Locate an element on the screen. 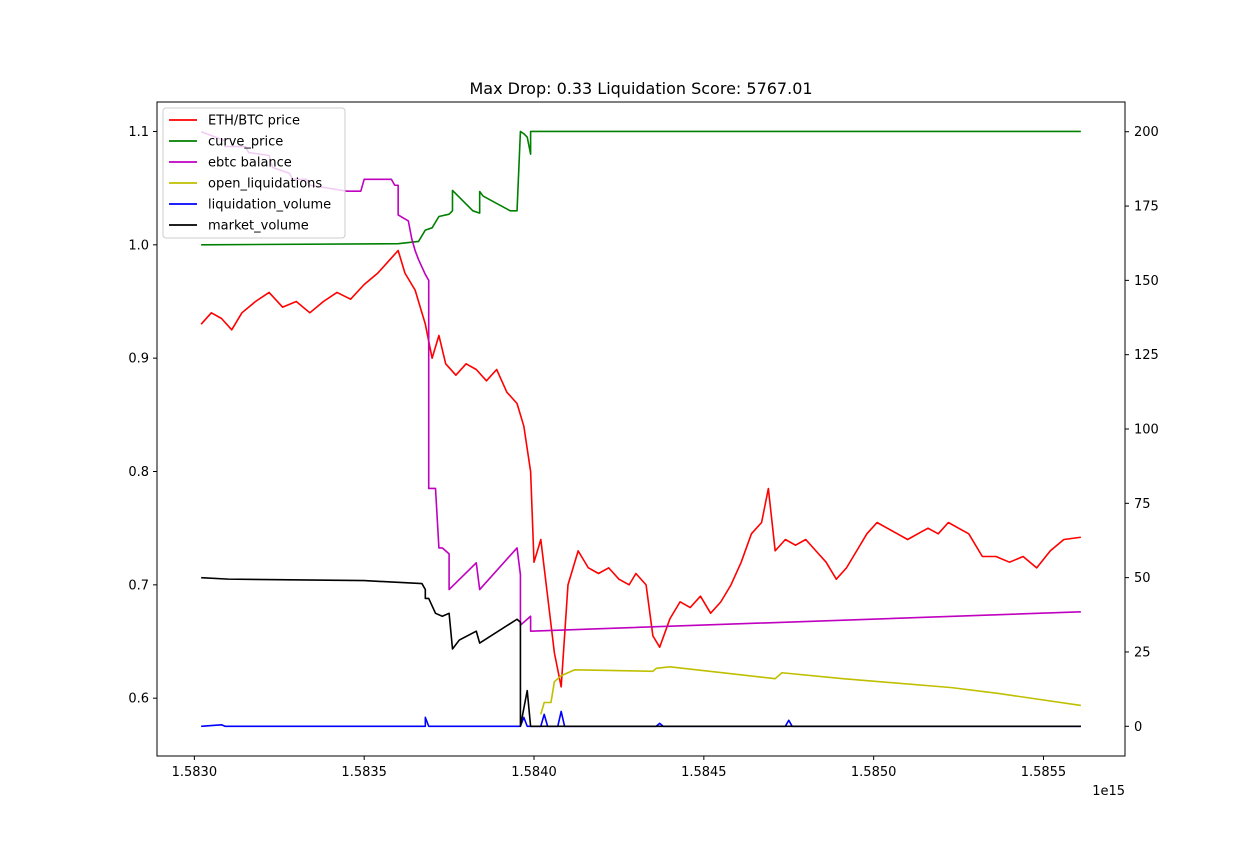  y-right-tick-label: 75 is located at coordinates (1142, 504).